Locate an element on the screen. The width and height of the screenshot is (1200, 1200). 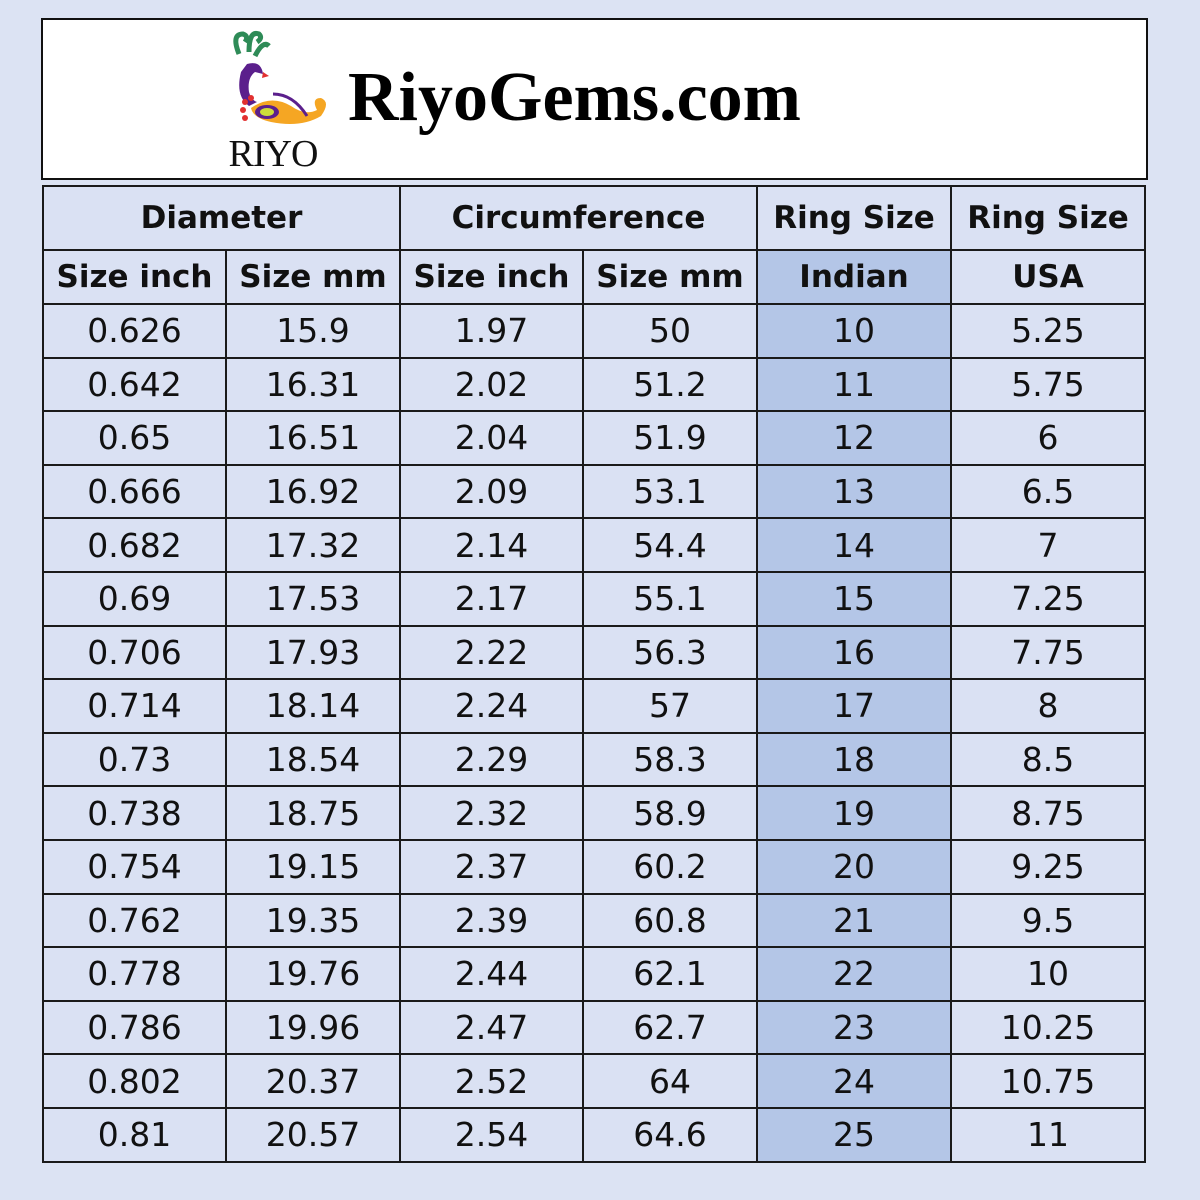
table-row: 0.73 18.54 2.29 58.3 18 8.5 is located at coordinates (594, 759).